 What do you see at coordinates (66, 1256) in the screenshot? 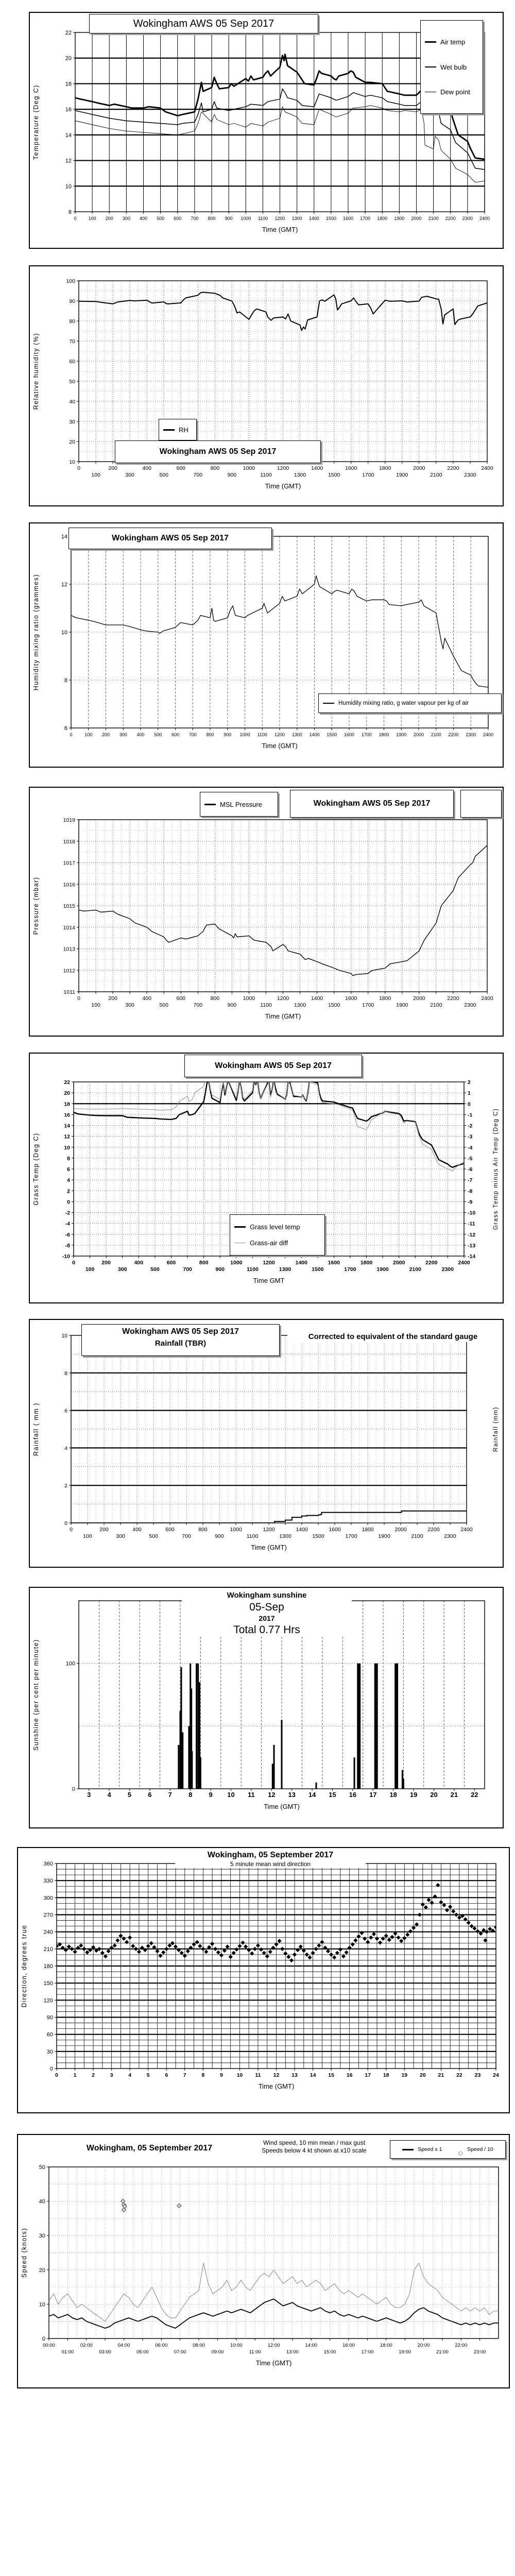
I see `svg-text: -10` at bounding box center [66, 1256].